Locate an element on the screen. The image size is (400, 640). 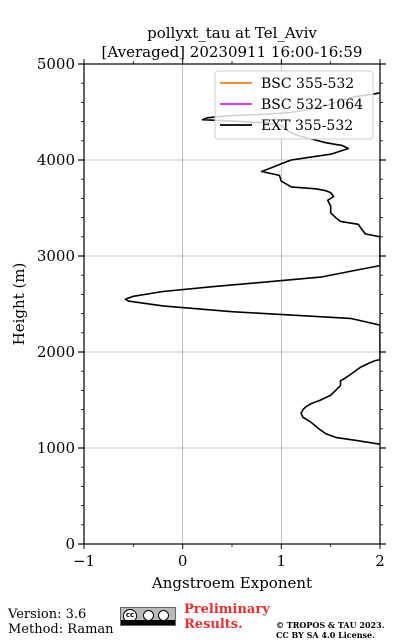
y-tick-label: 4000 is located at coordinates (56, 160).